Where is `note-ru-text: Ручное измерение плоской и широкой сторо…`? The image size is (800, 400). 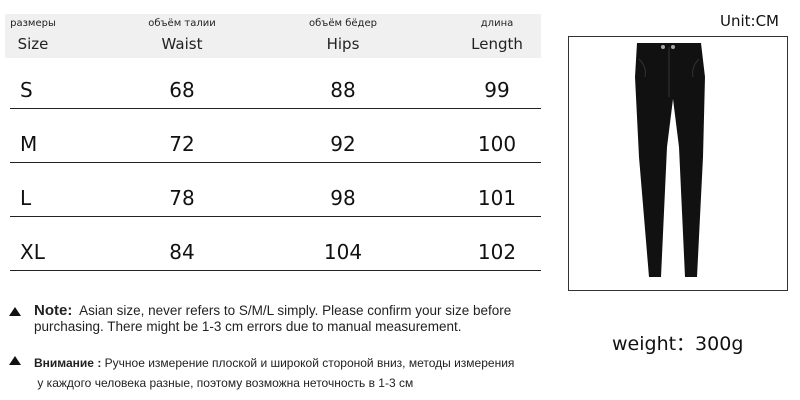
note-ru-text: Ручное измерение плоской и широкой сторо… is located at coordinates (309, 363).